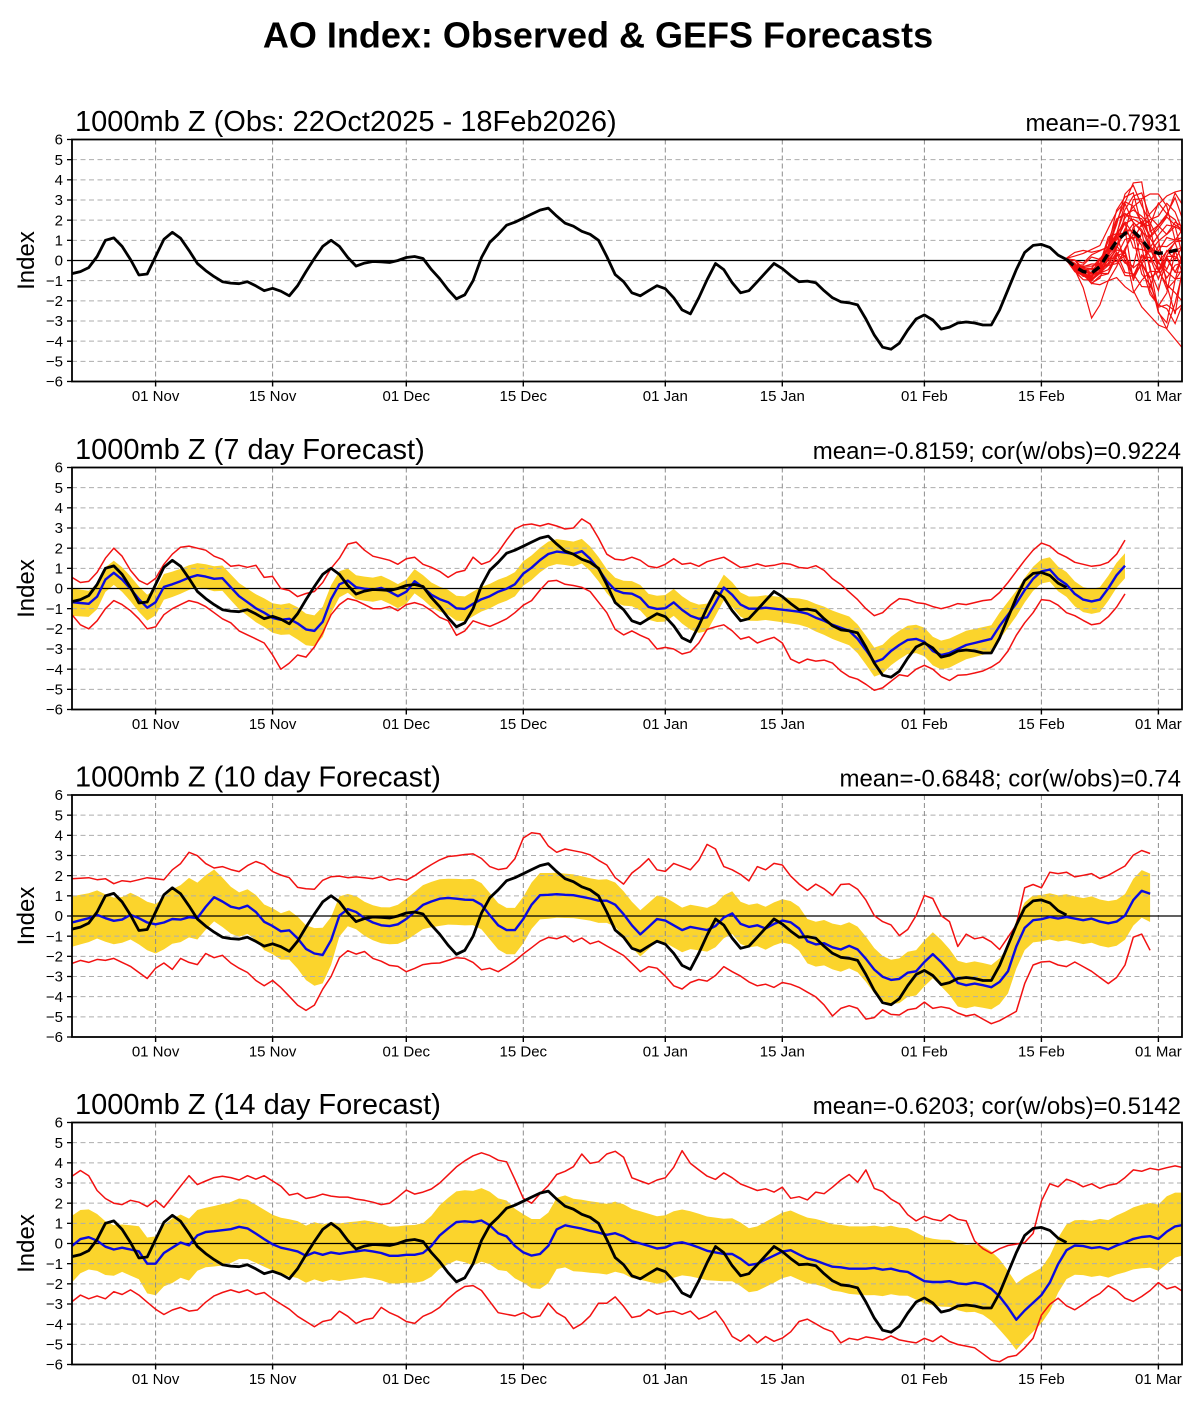  Describe the element at coordinates (997, 1106) in the screenshot. I see `svg-text:mean=-0.6203; cor(w/obs)=0.514: mean=-0.6203; cor(w/obs)=0.5142` at that location.